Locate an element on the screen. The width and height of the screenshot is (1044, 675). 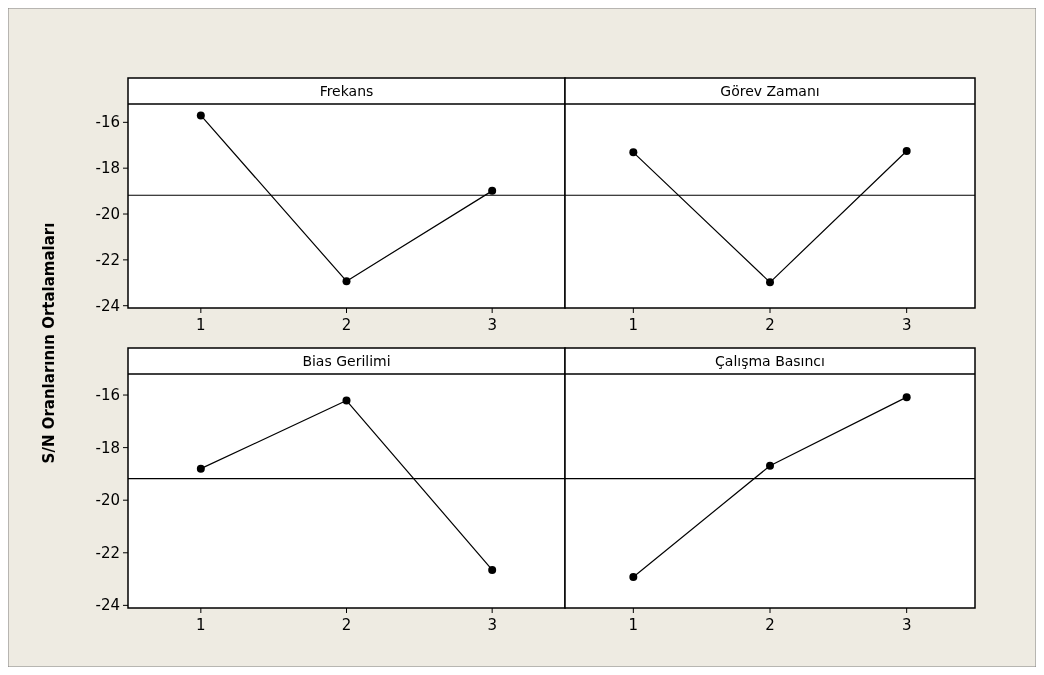
chart-title: Bias Gerilimi is located at coordinates (346, 361).